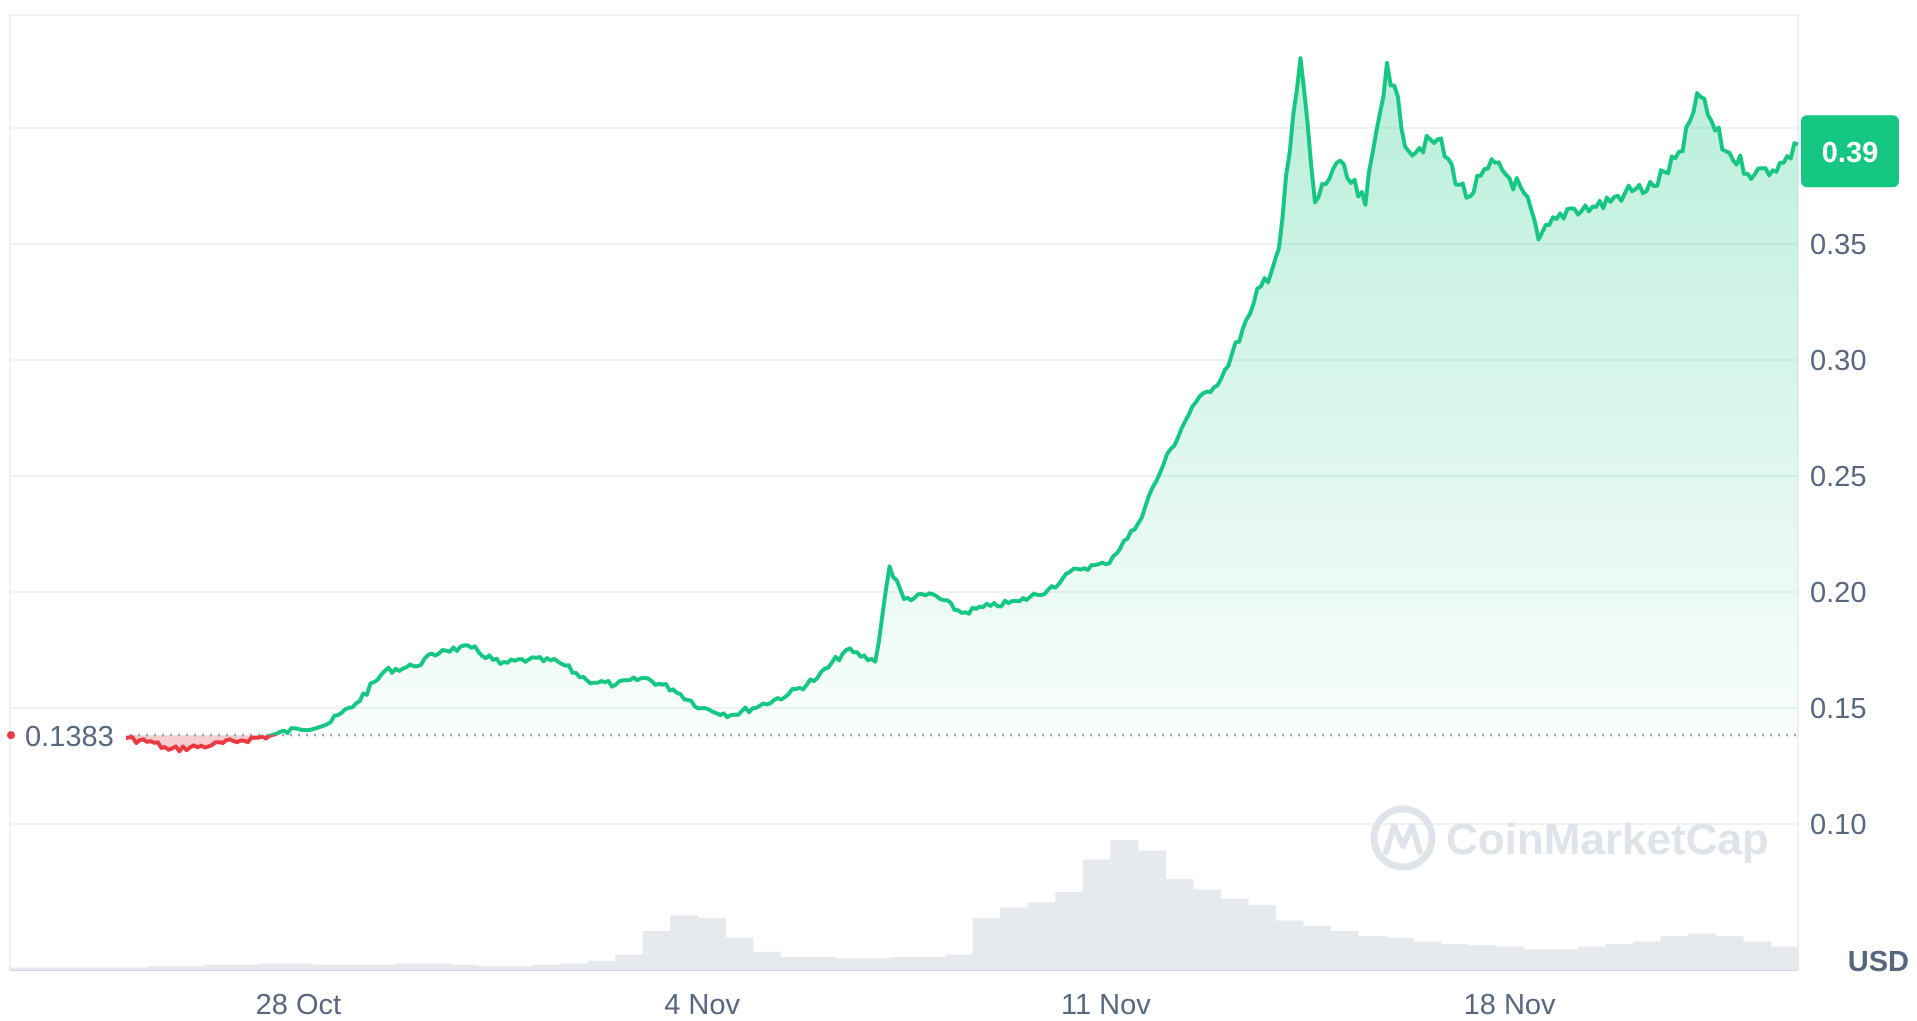  What do you see at coordinates (1838, 535) in the screenshot?
I see `y-axis-labels: 0.10 0.15 0.20 0.25 0.30 0.35` at bounding box center [1838, 535].